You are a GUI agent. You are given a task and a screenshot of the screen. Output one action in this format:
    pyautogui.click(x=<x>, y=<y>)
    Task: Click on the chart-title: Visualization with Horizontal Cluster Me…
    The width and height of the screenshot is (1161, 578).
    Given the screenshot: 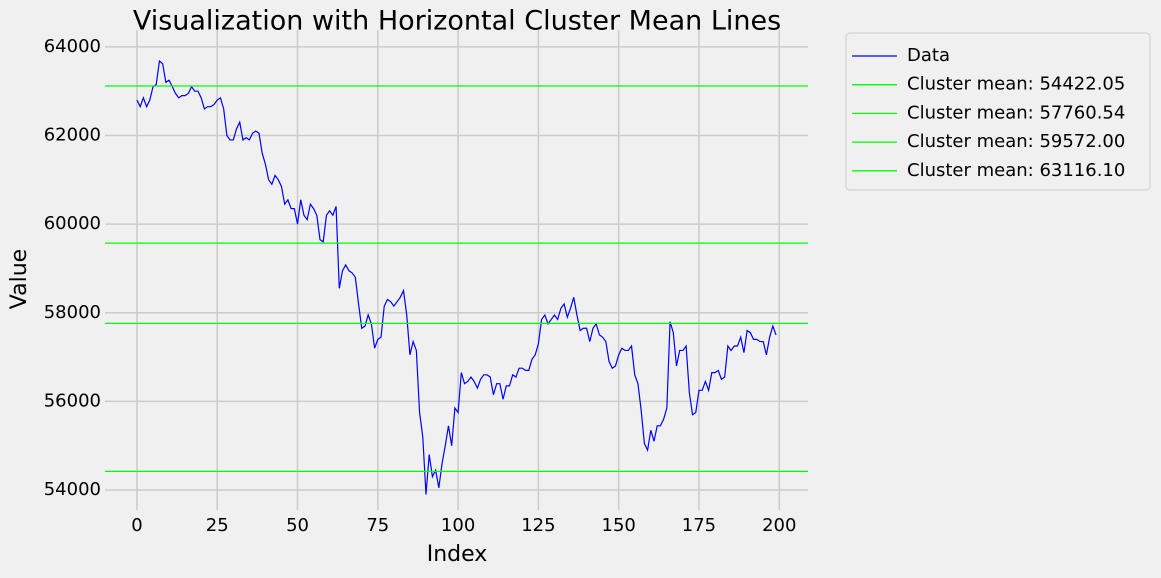 What is the action you would take?
    pyautogui.click(x=457, y=21)
    